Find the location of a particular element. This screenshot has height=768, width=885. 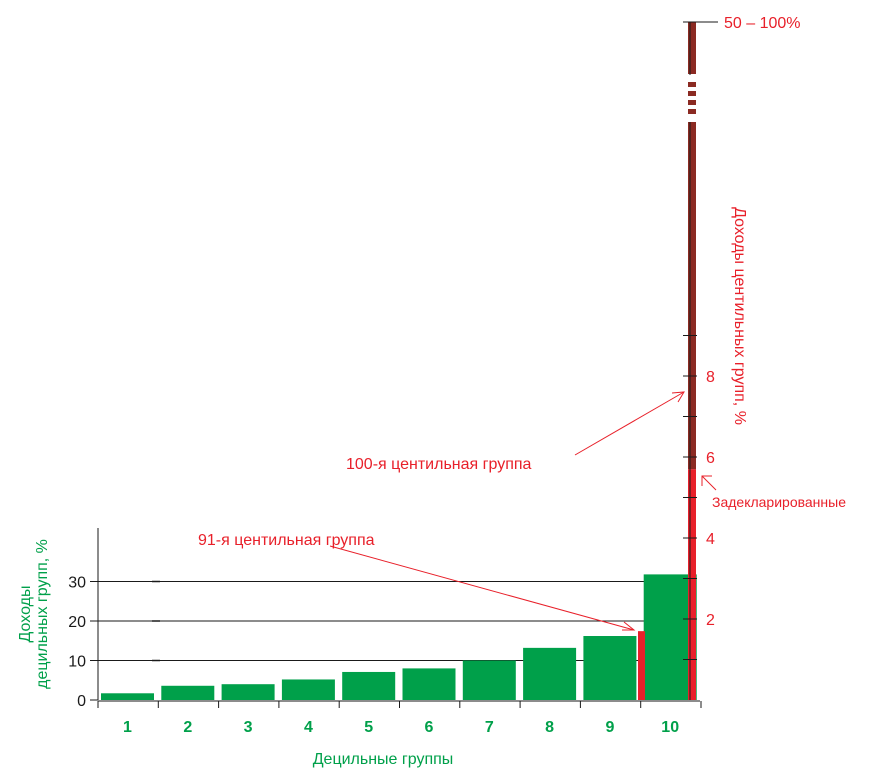

x-tick-label-7: 7 is located at coordinates (489, 727).